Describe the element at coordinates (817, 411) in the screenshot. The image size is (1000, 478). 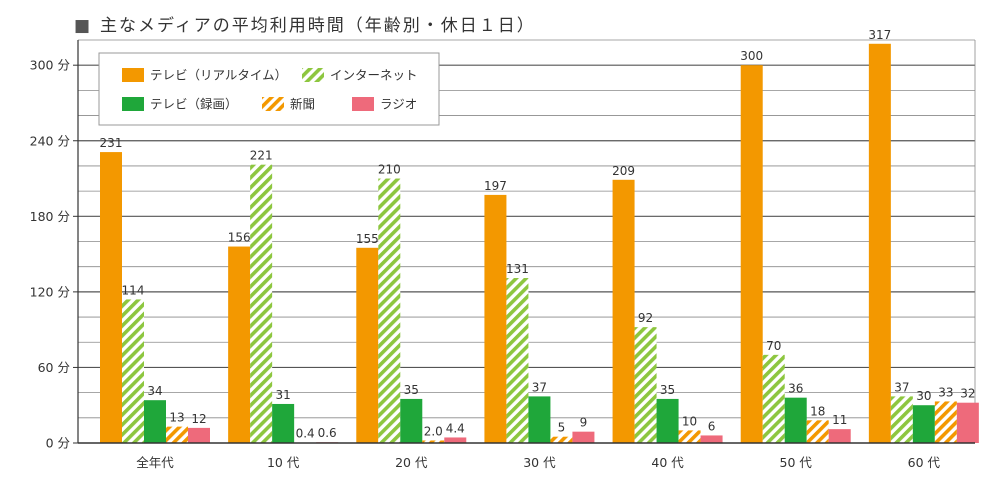
I see `bar-value-label: 18` at that location.